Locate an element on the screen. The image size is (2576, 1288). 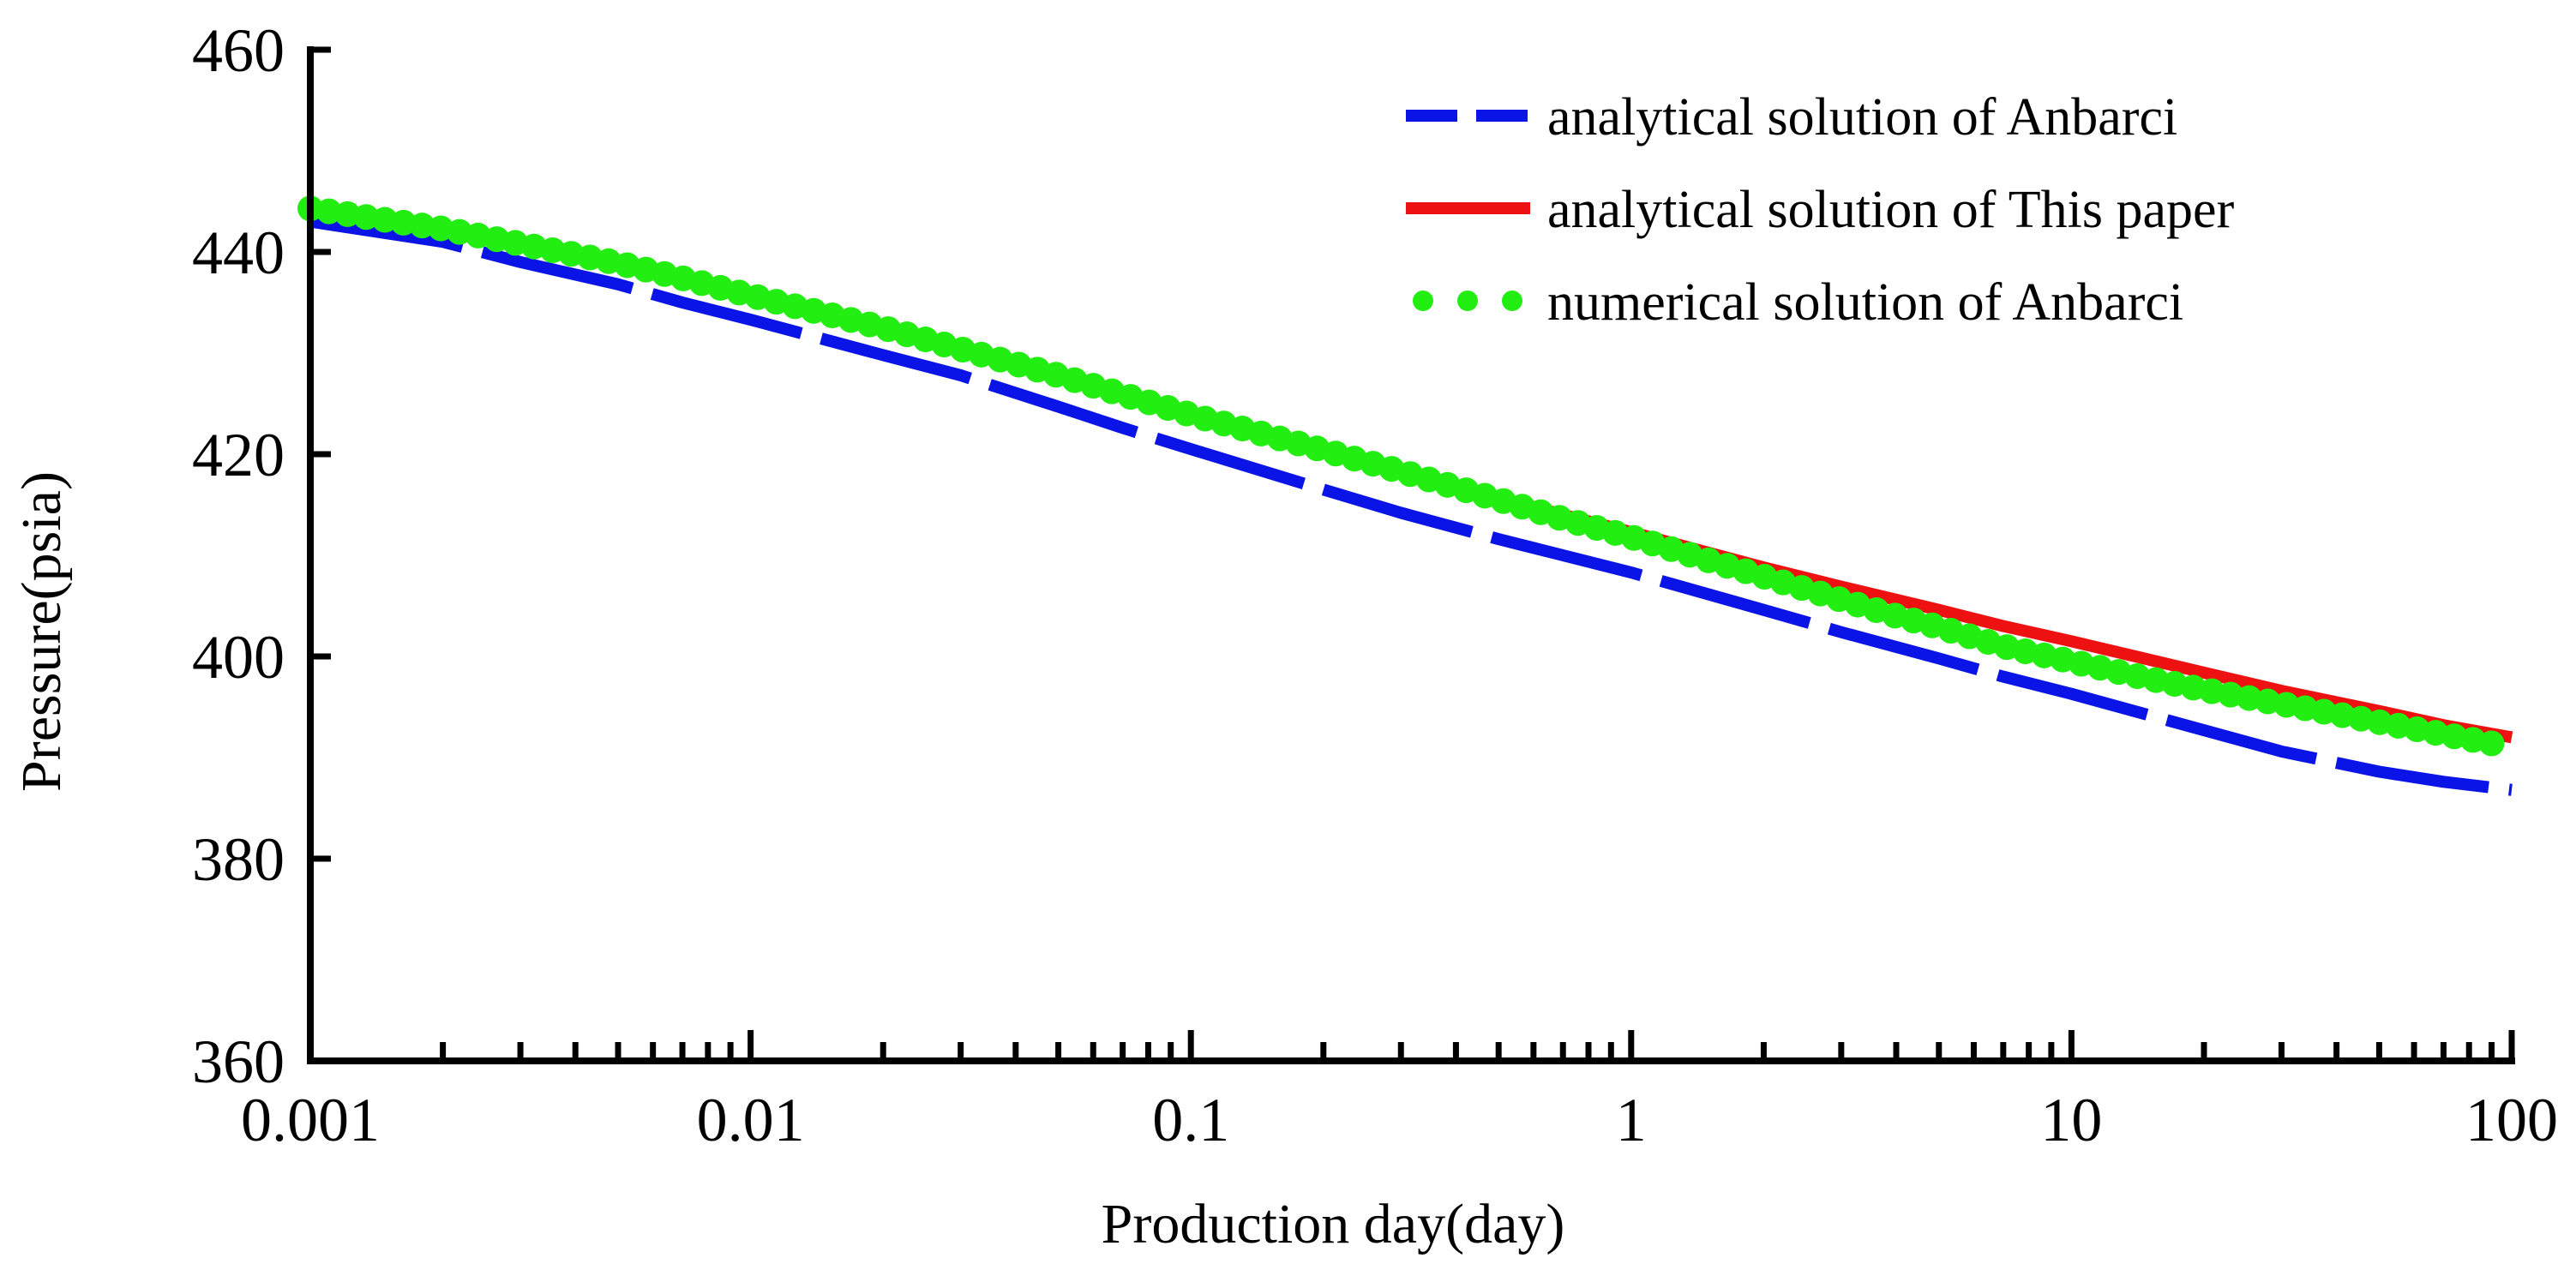
data-point is located at coordinates (2491, 743).